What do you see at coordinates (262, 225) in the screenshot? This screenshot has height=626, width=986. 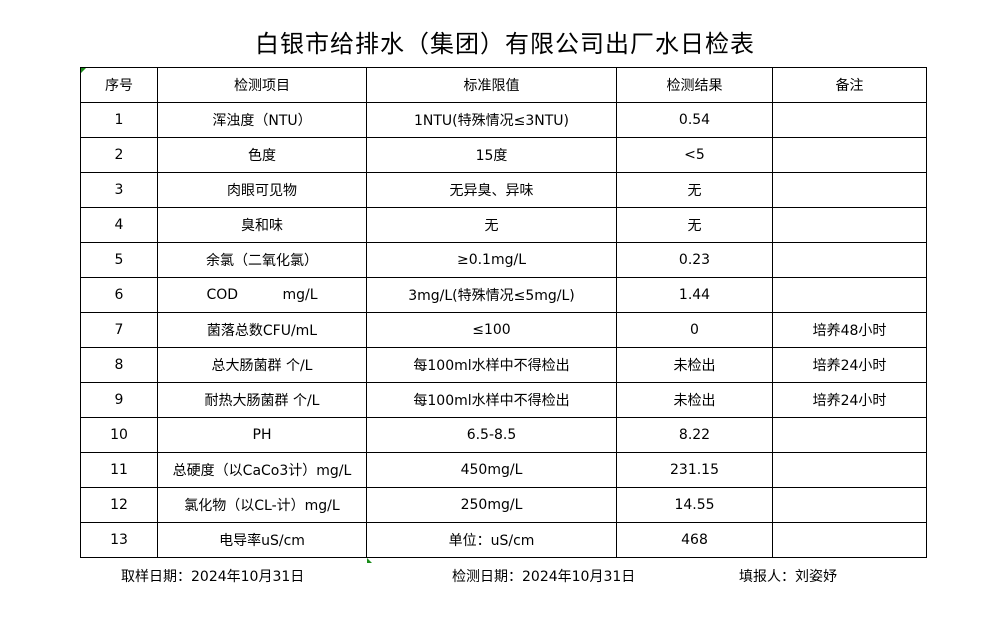 I see `test-item-cell: 臭和味` at bounding box center [262, 225].